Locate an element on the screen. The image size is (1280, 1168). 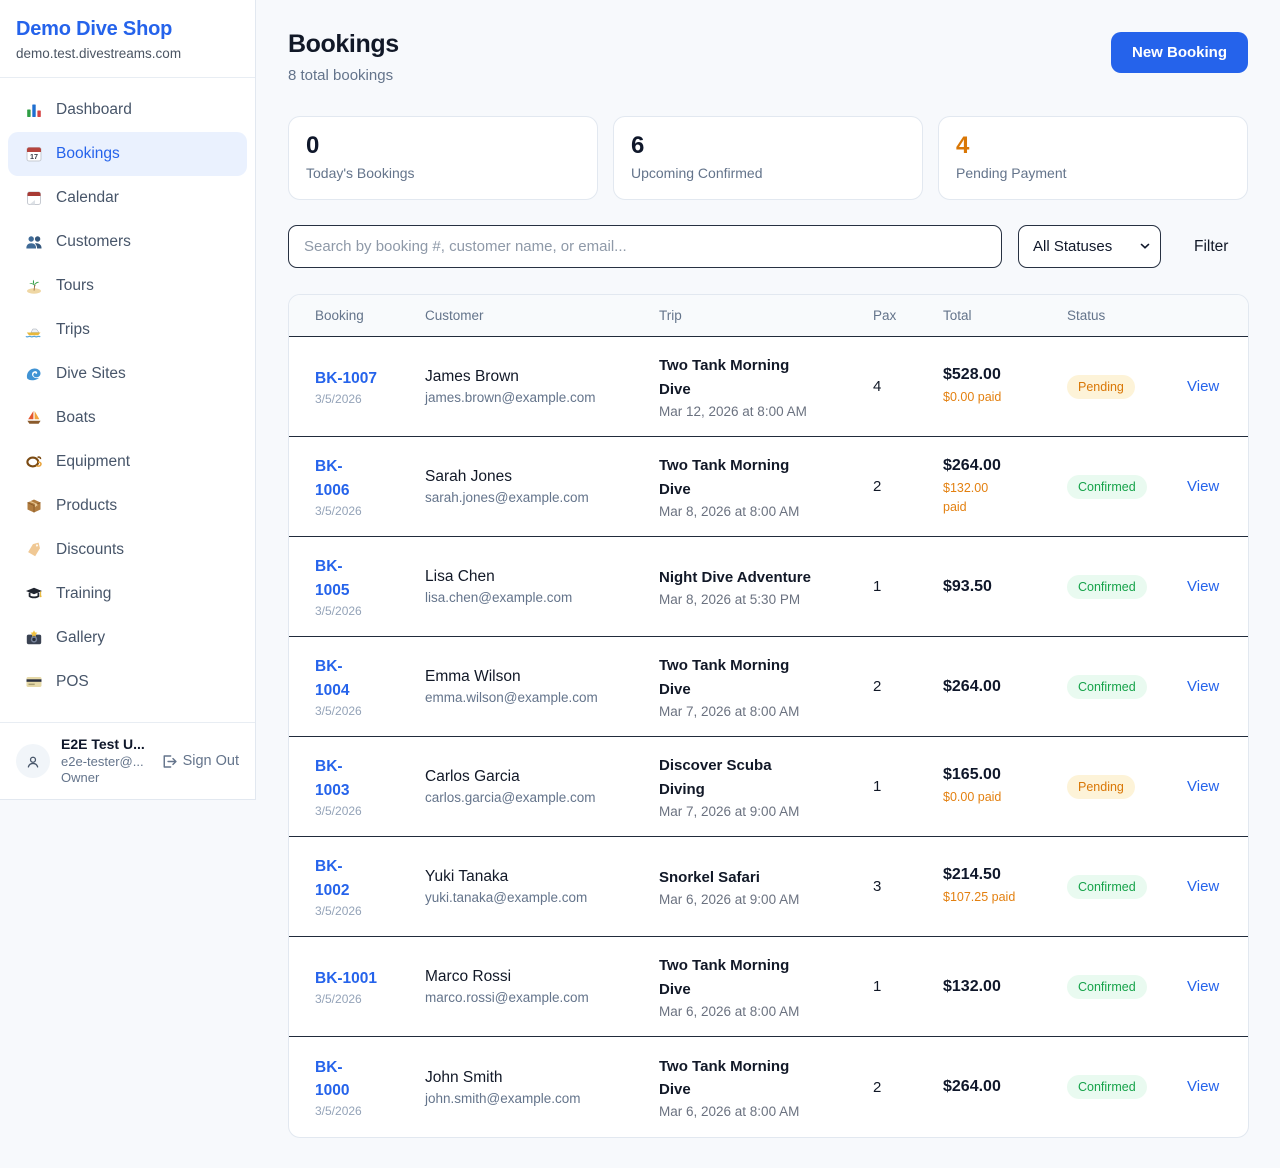
customer-name: James Brown is located at coordinates (472, 376).